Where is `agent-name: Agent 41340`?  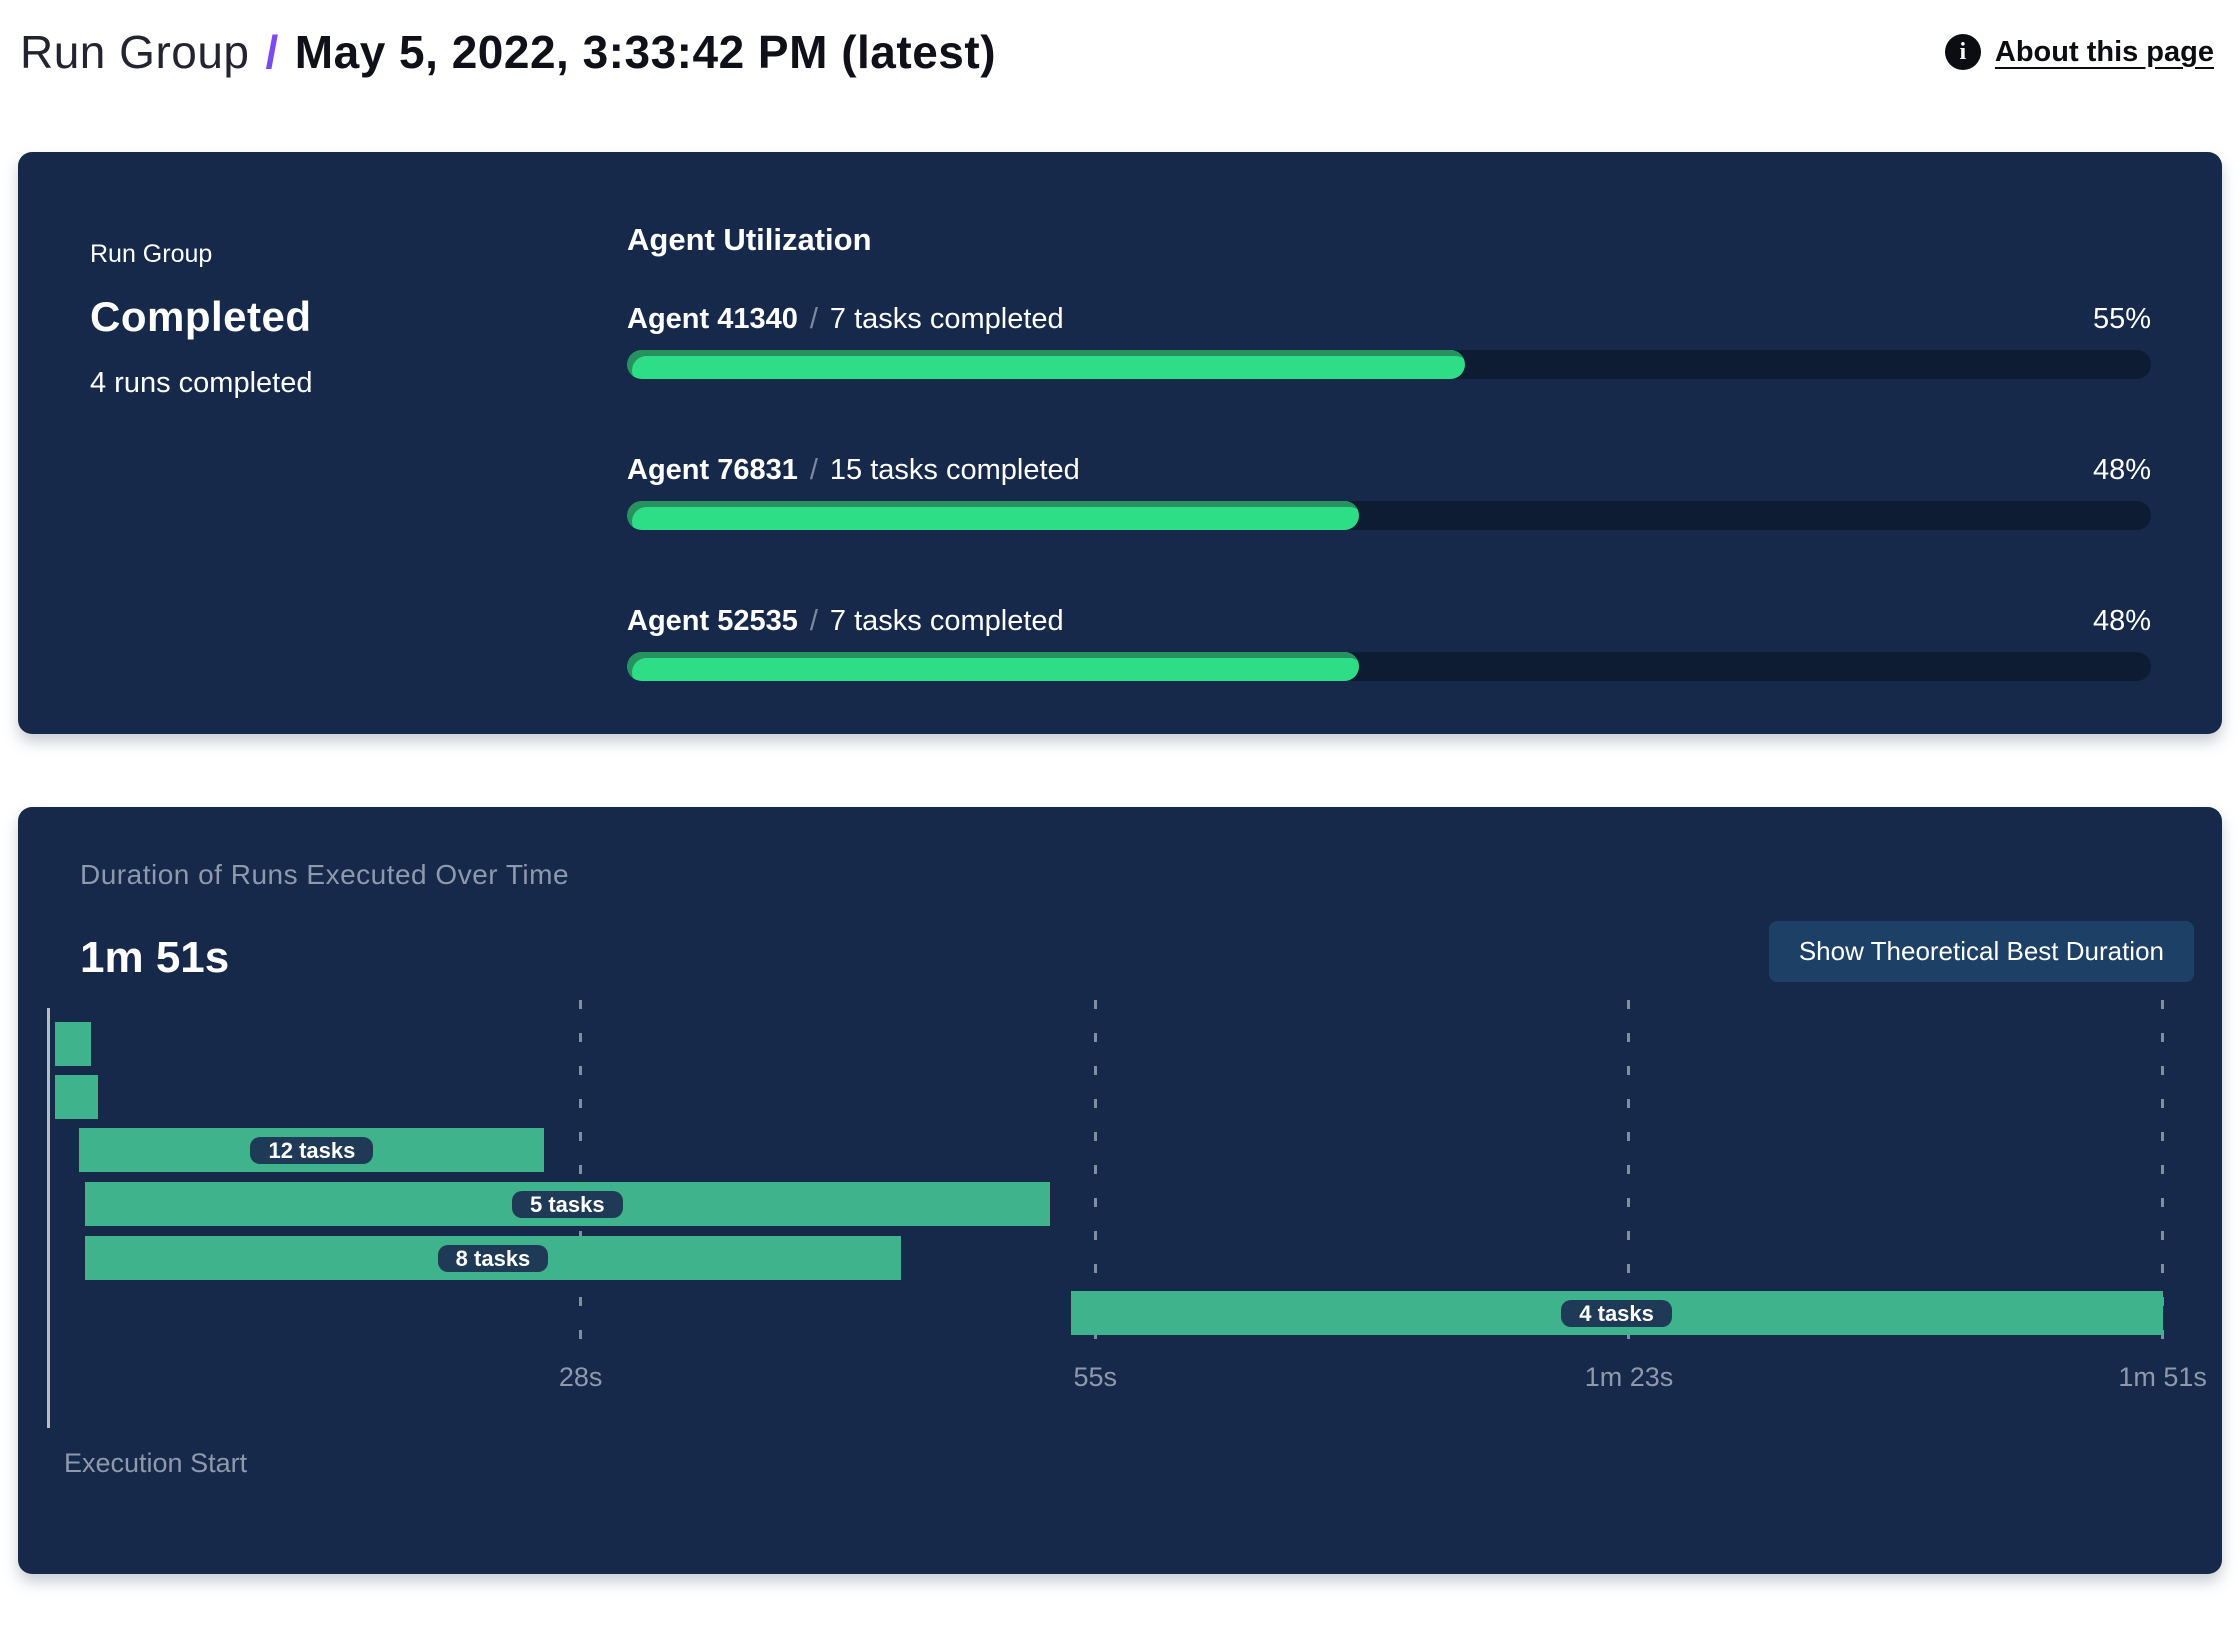 agent-name: Agent 41340 is located at coordinates (712, 319).